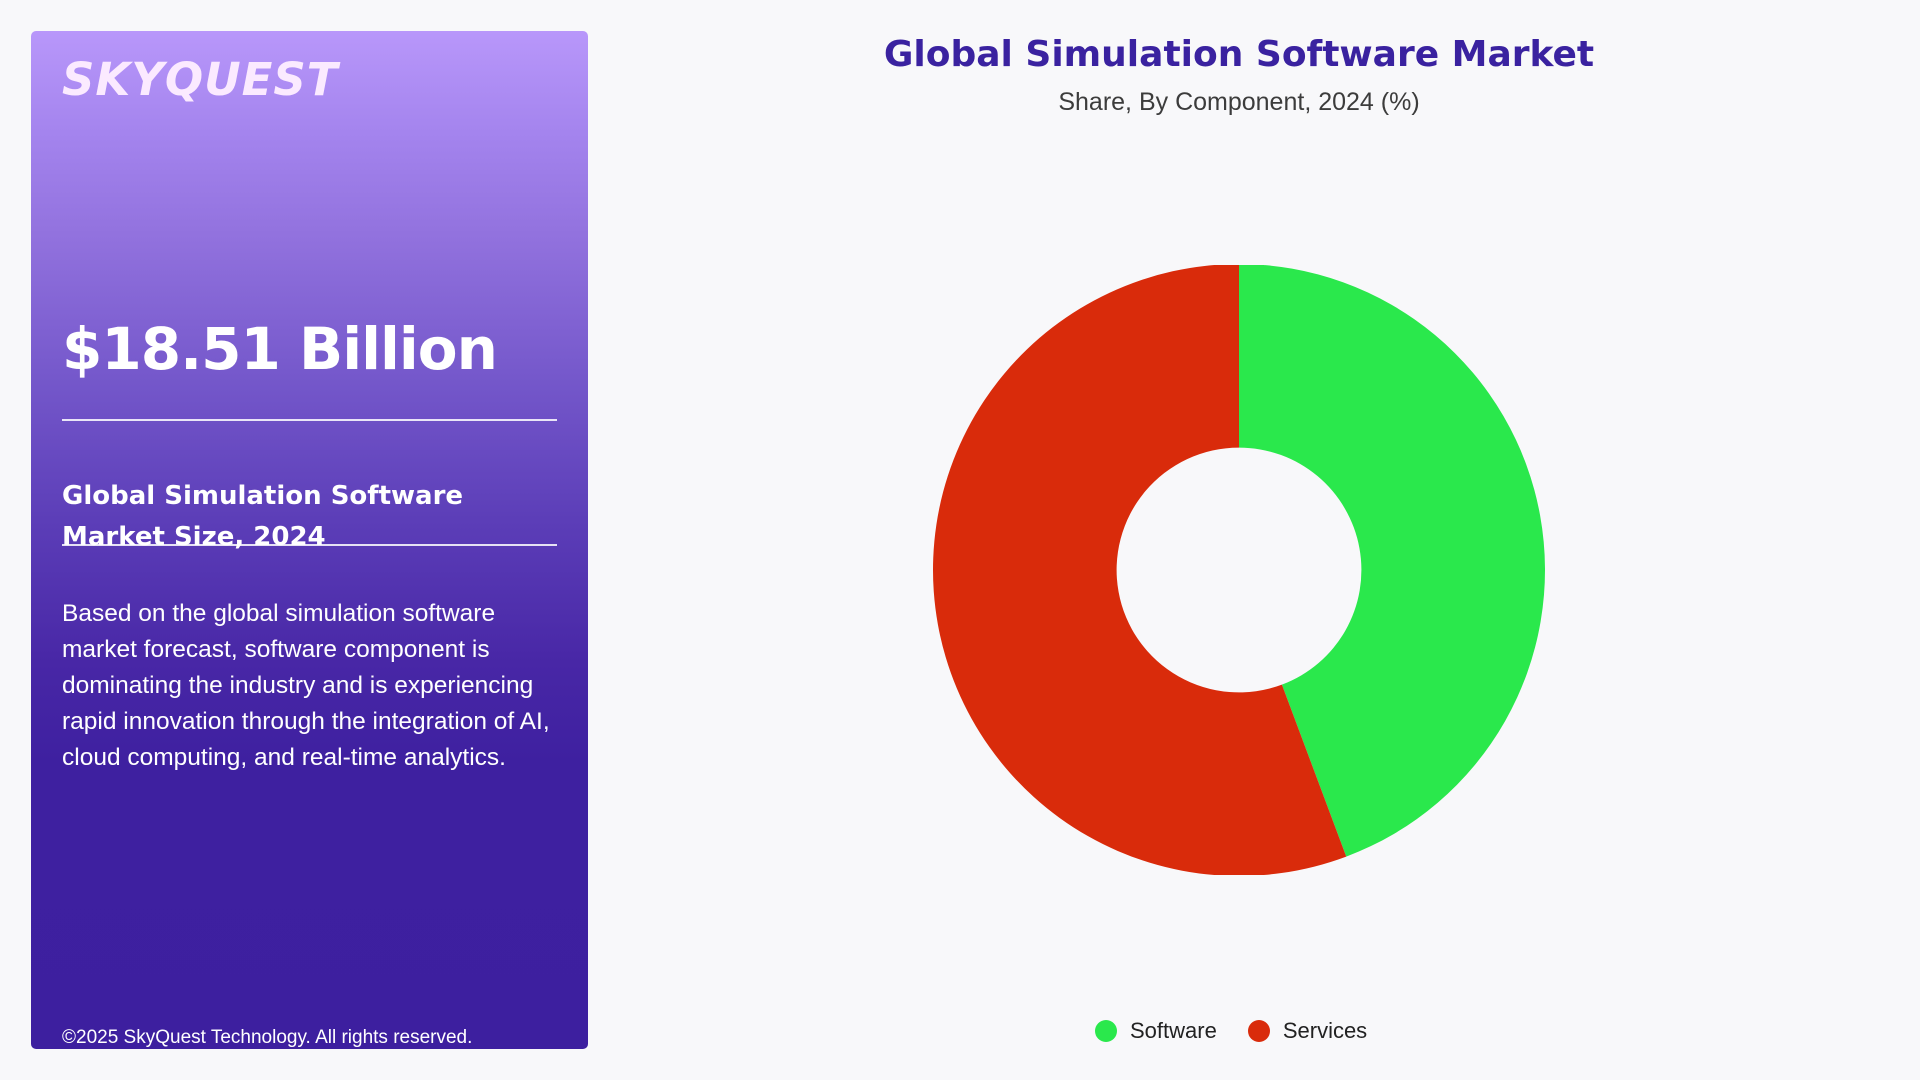 The height and width of the screenshot is (1080, 1920). I want to click on chart-subtitle: Share, By Component, 2024 (%), so click(1239, 102).